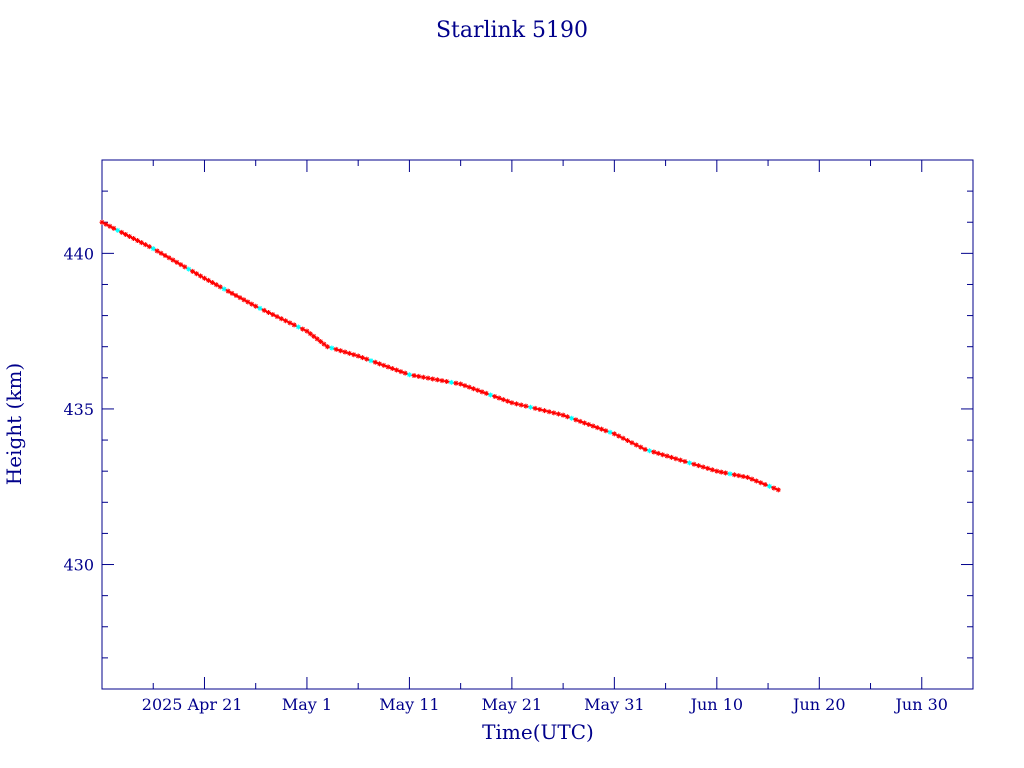 The width and height of the screenshot is (1024, 768). Describe the element at coordinates (78, 409) in the screenshot. I see `y-tick-label: 435` at that location.